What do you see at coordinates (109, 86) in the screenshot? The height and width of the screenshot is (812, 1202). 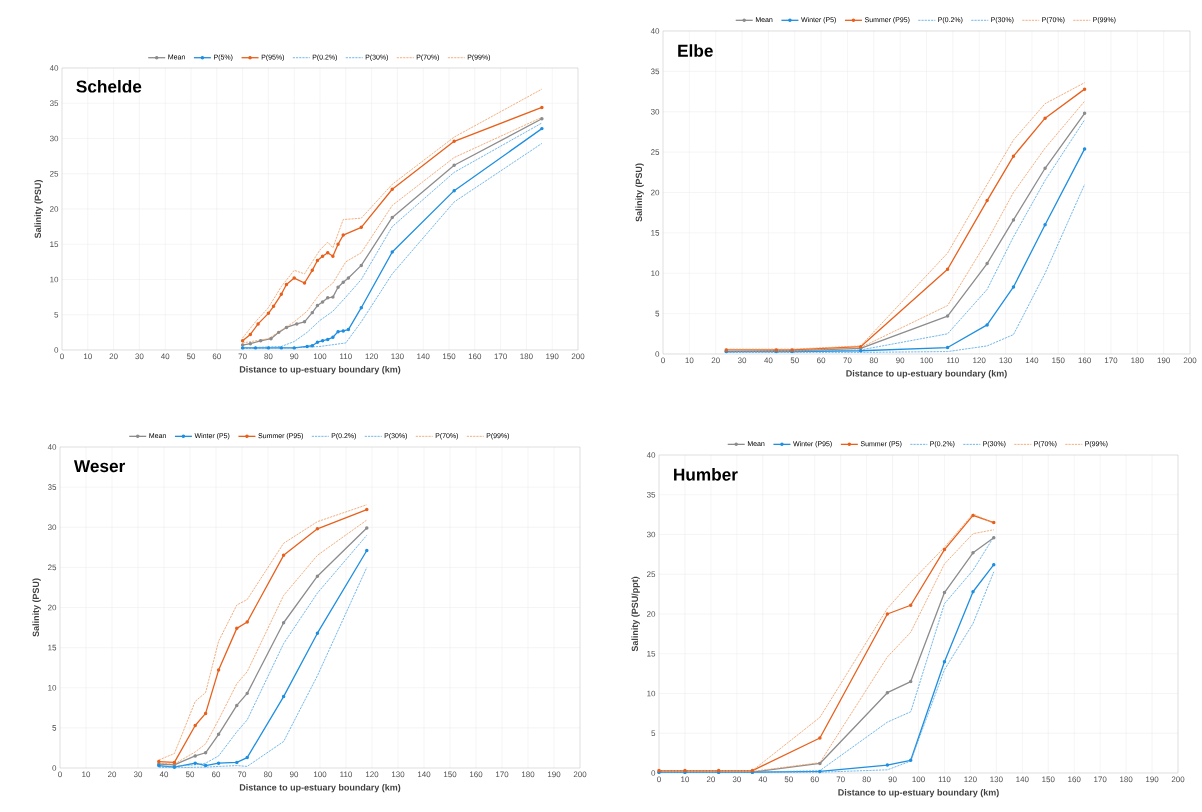 I see `text: Schelde` at bounding box center [109, 86].